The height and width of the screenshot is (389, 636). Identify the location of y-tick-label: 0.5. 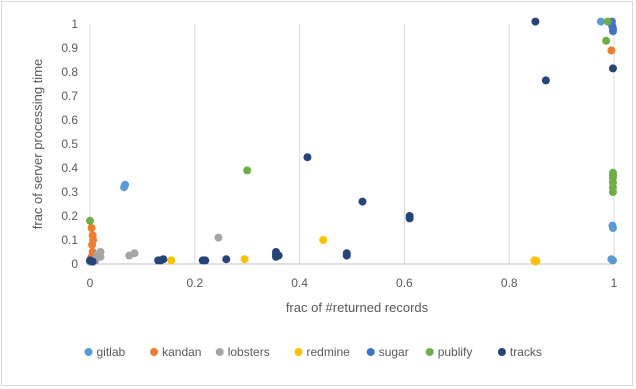
(69, 144).